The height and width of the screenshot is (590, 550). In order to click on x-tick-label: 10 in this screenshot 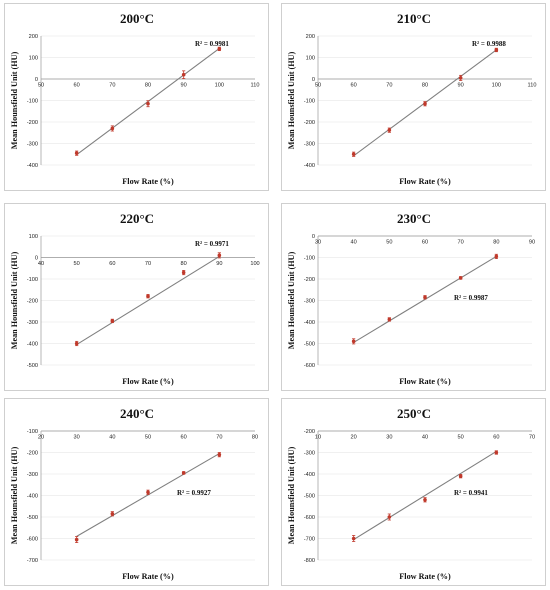, I will do `click(318, 438)`.